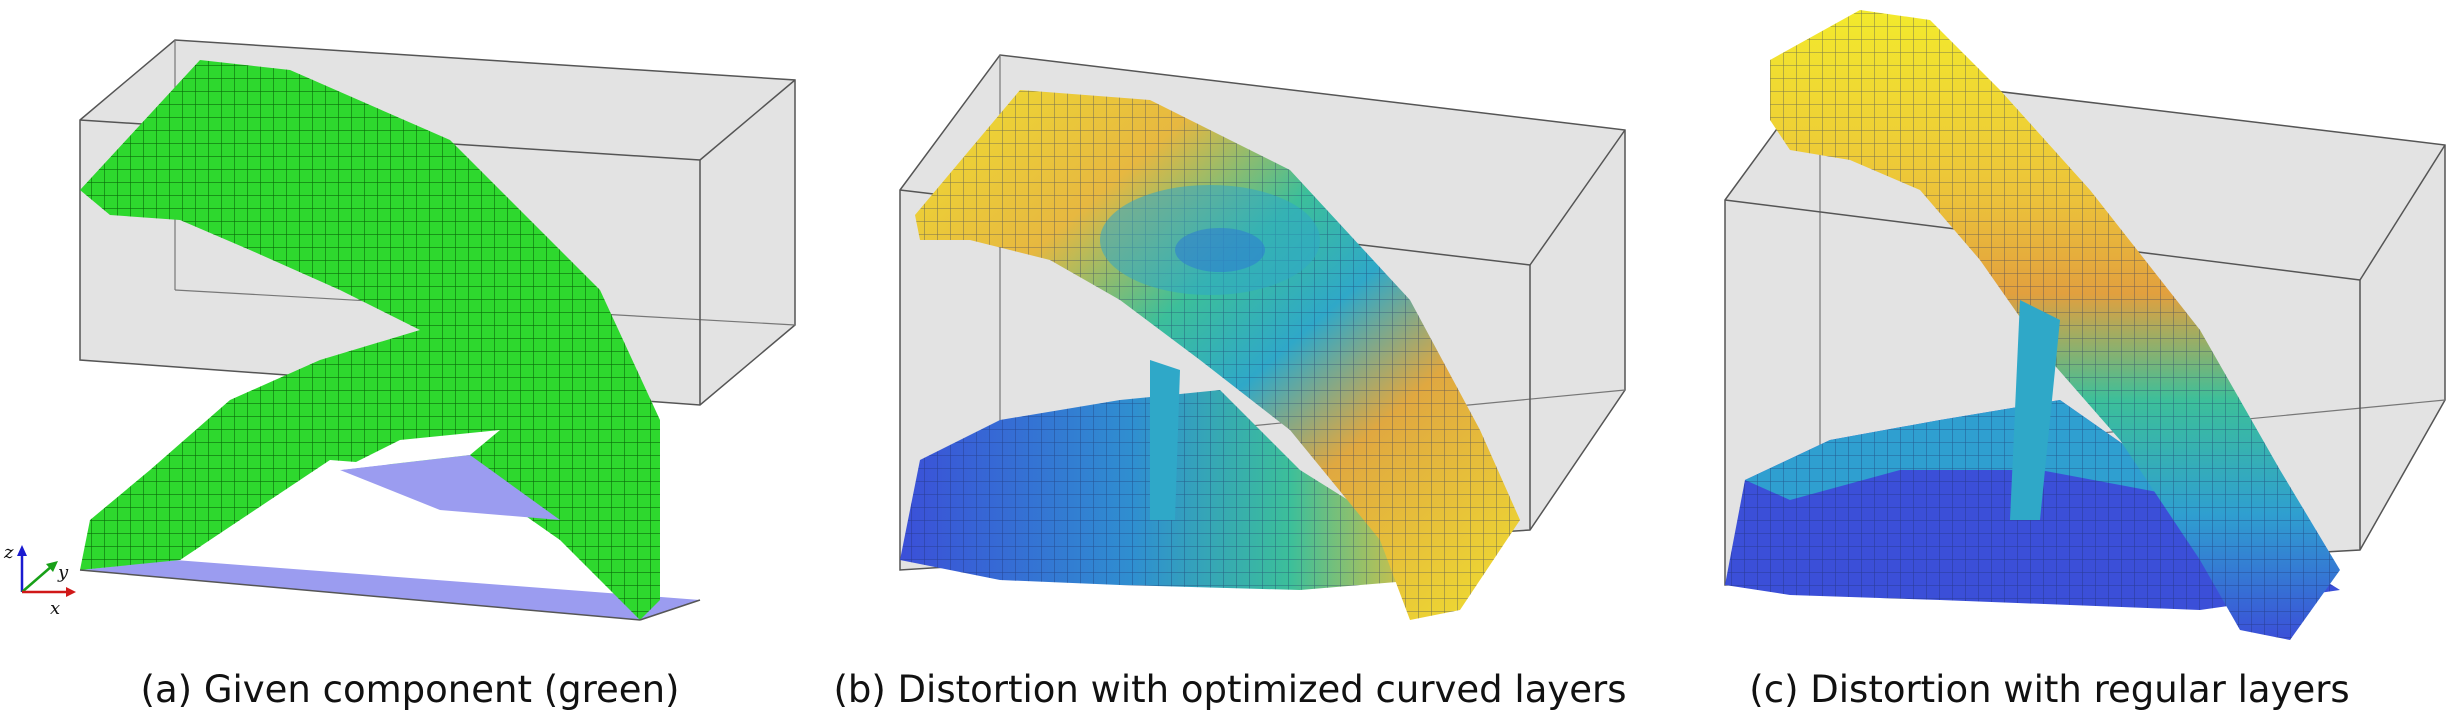  I want to click on base-plate, so click(390, 590).